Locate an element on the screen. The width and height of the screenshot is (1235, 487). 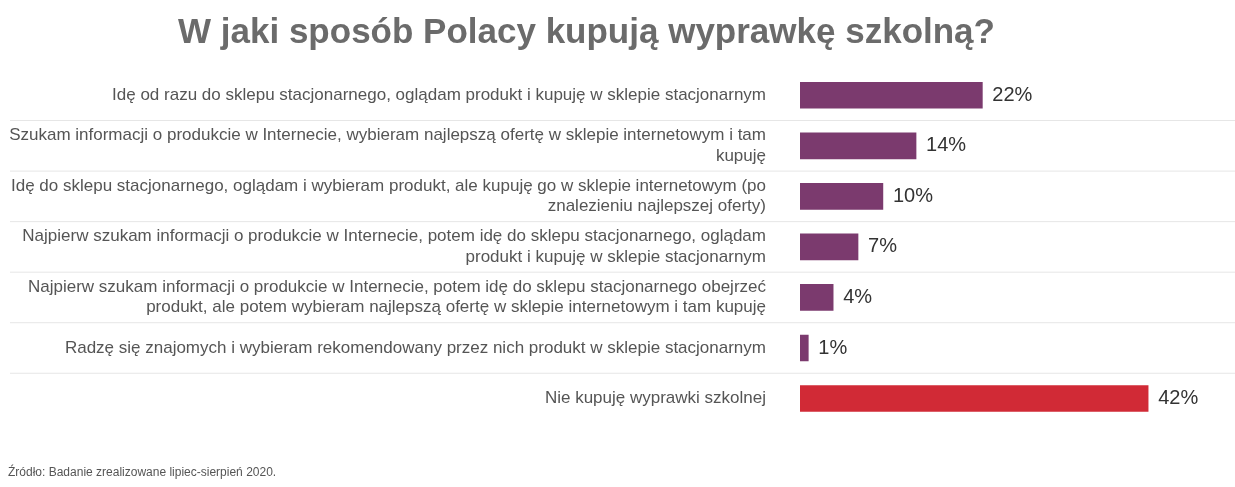
data-label: 10% is located at coordinates (913, 194).